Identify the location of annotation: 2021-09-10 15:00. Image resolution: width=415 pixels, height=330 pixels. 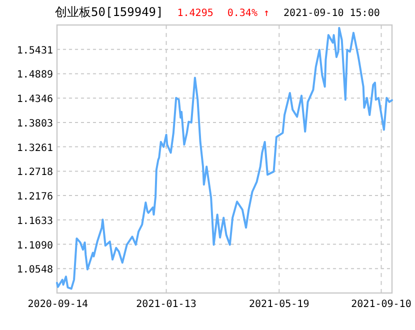
(332, 13).